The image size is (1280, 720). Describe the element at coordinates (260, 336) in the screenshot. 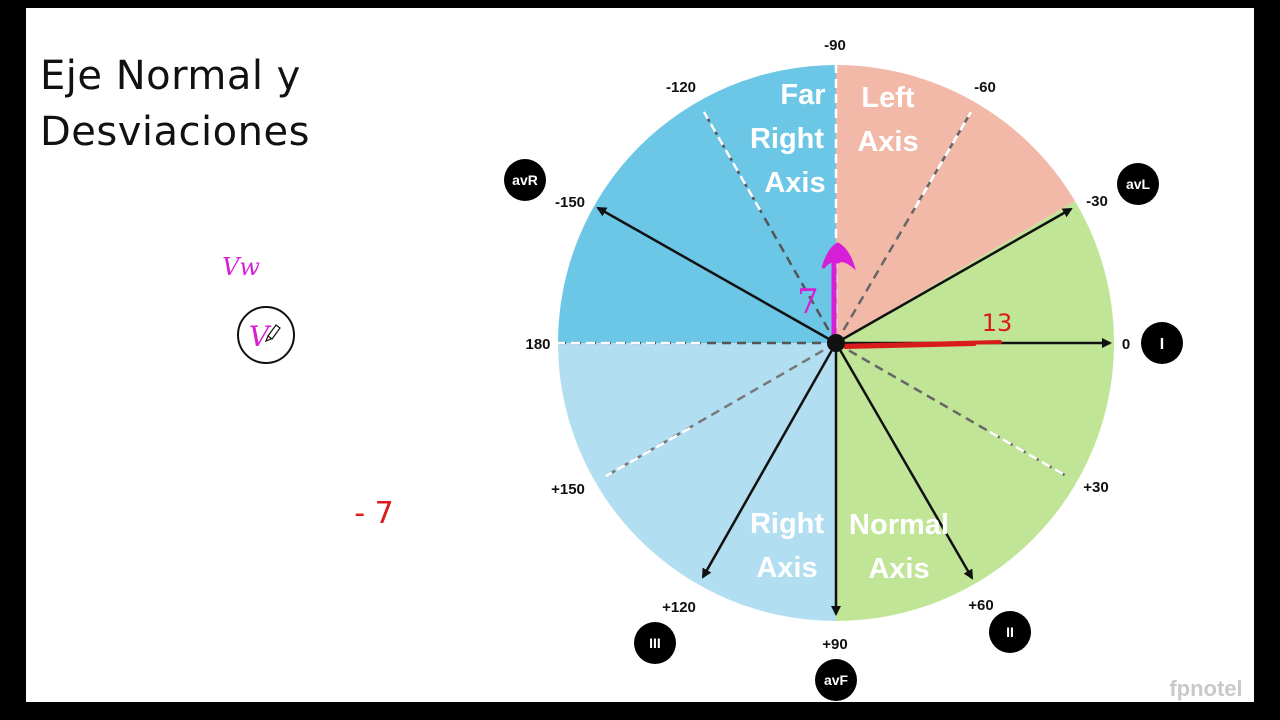

I see `circled-v-letter: V` at that location.